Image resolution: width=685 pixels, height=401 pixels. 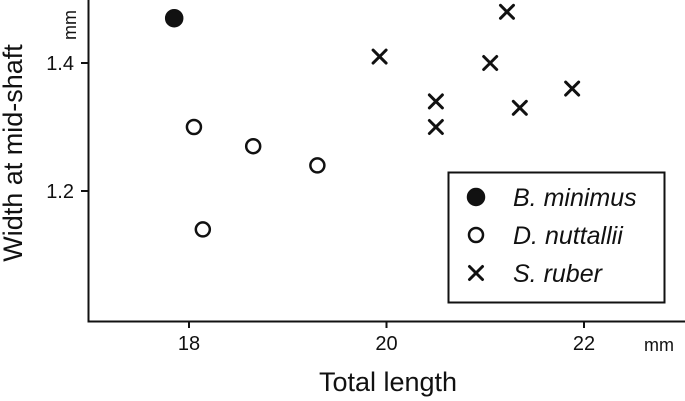 I want to click on legend-marker-b-minimus, so click(x=476, y=197).